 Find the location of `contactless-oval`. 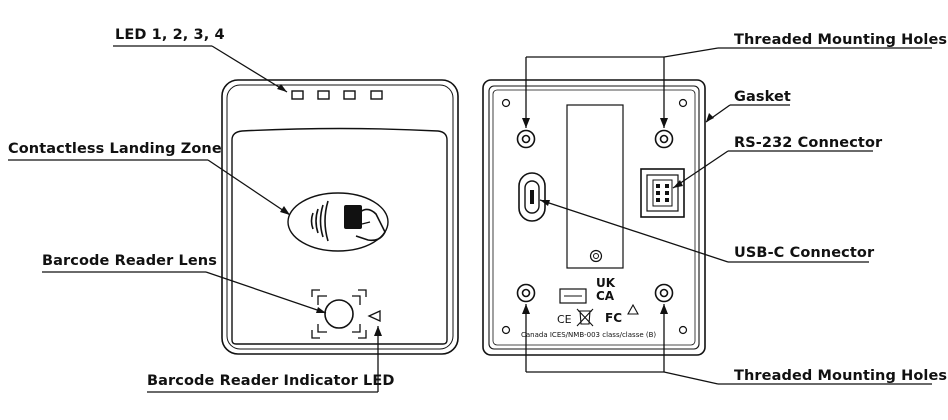

contactless-oval is located at coordinates (338, 222).